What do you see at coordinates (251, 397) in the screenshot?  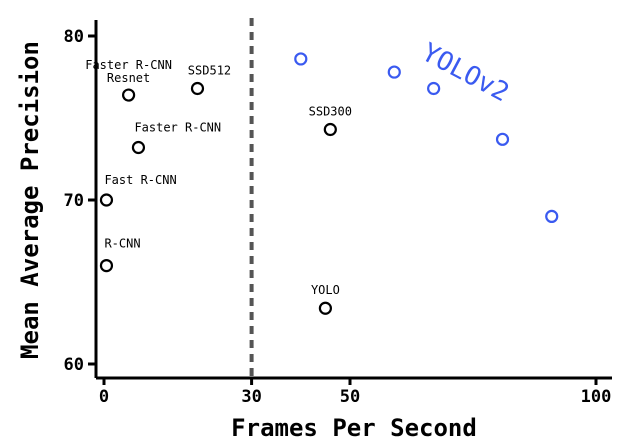 I see `x-tick-label-1: 30` at bounding box center [251, 397].